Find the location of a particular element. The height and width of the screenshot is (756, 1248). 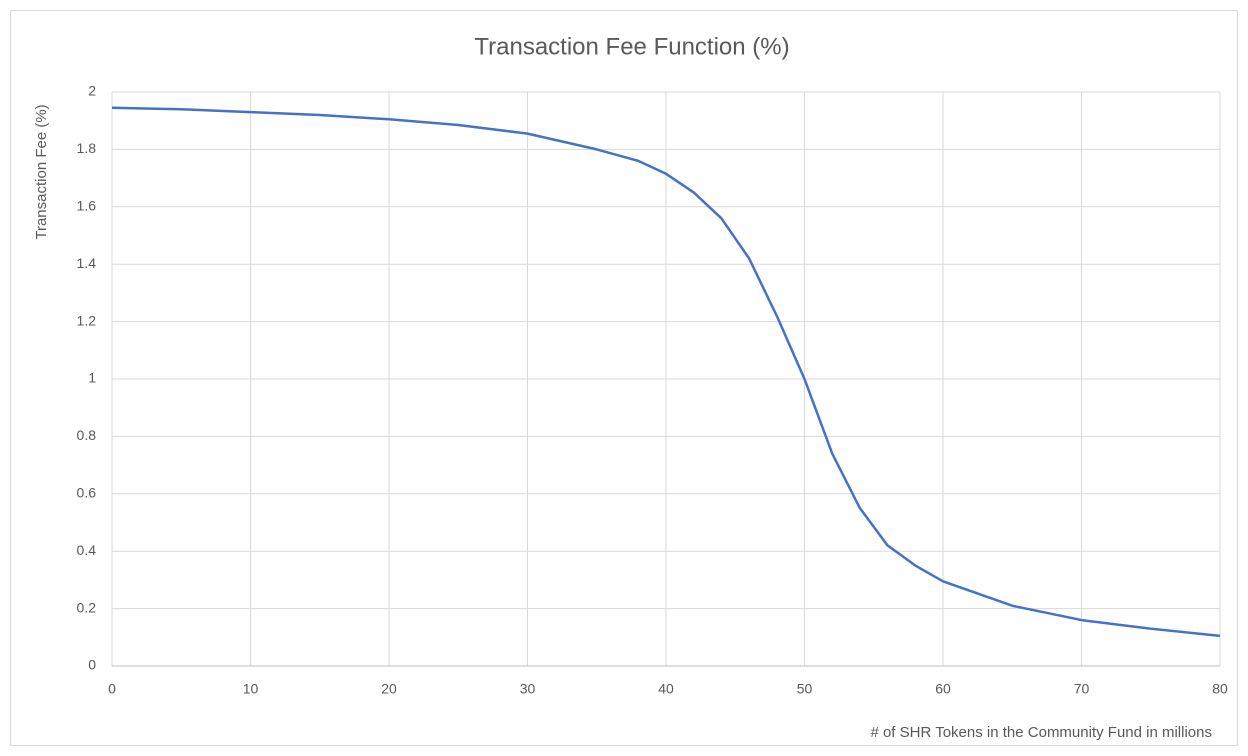

x-tick-label: 80 is located at coordinates (1220, 689).